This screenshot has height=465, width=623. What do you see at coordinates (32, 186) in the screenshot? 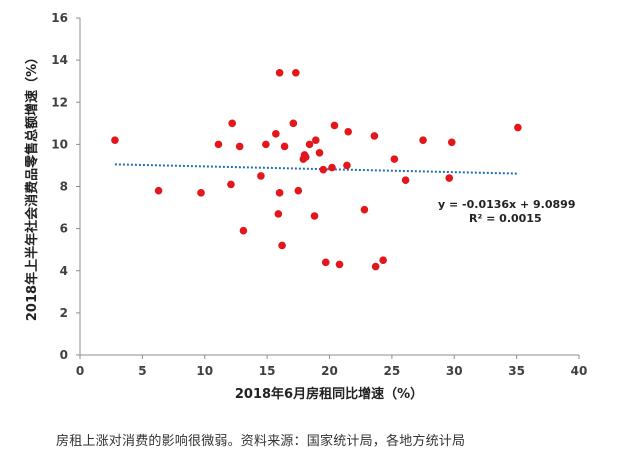
I see `y-axis-title: 2018年上半年社会消费品零售总额增速（%）` at bounding box center [32, 186].